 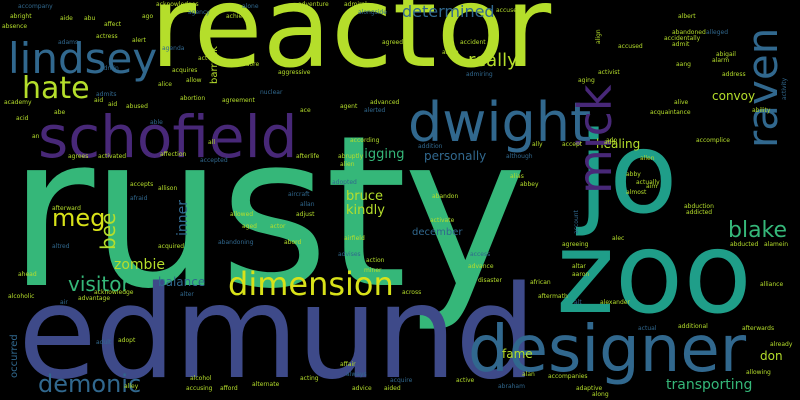 What do you see at coordinates (517, 354) in the screenshot?
I see `word: fame` at bounding box center [517, 354].